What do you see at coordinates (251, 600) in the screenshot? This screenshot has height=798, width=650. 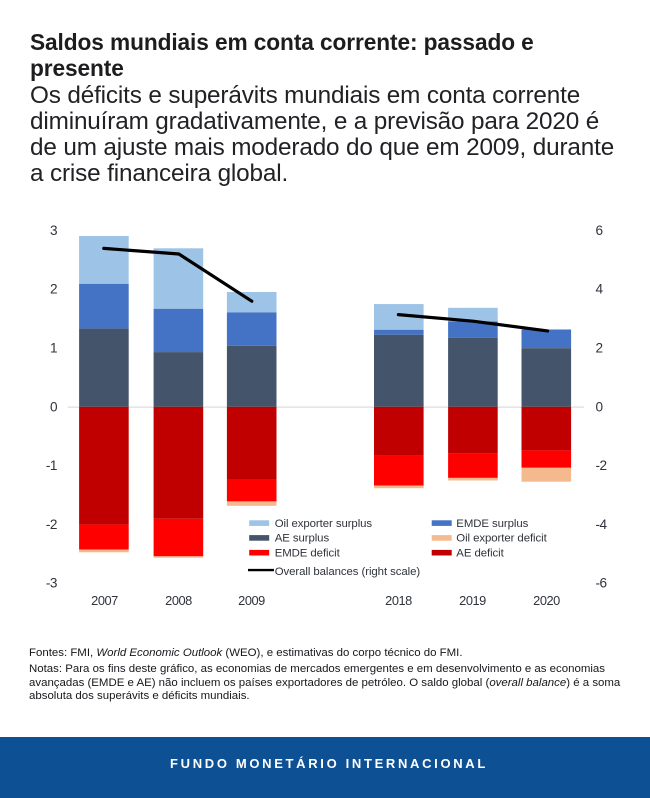 I see `svg-text: 2009` at bounding box center [251, 600].